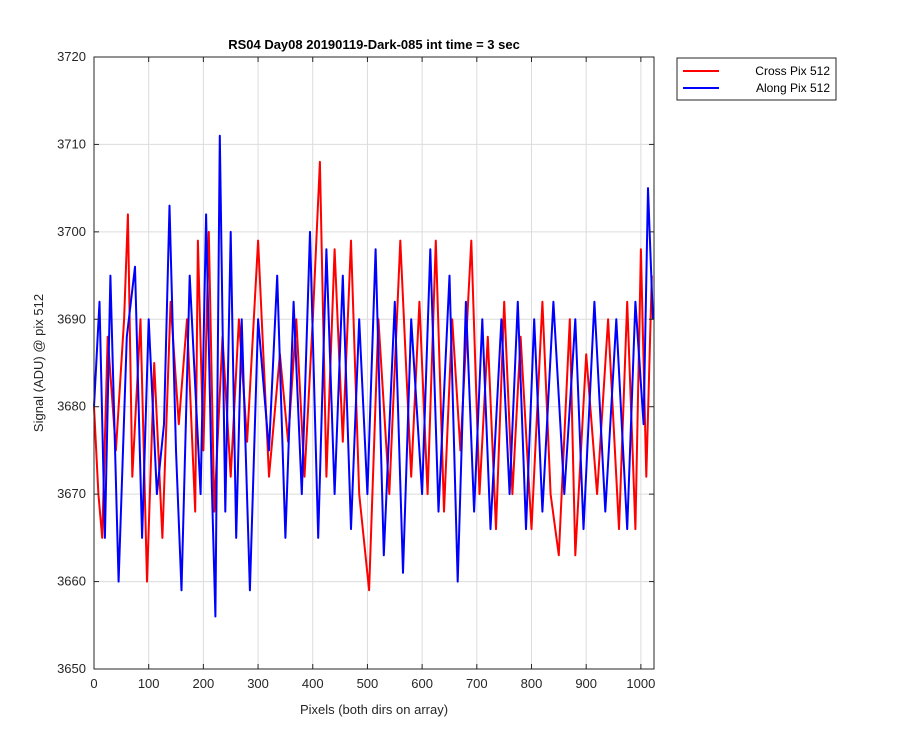 This screenshot has height=750, width=900. What do you see at coordinates (477, 683) in the screenshot?
I see `x-tick-label: 700` at bounding box center [477, 683].